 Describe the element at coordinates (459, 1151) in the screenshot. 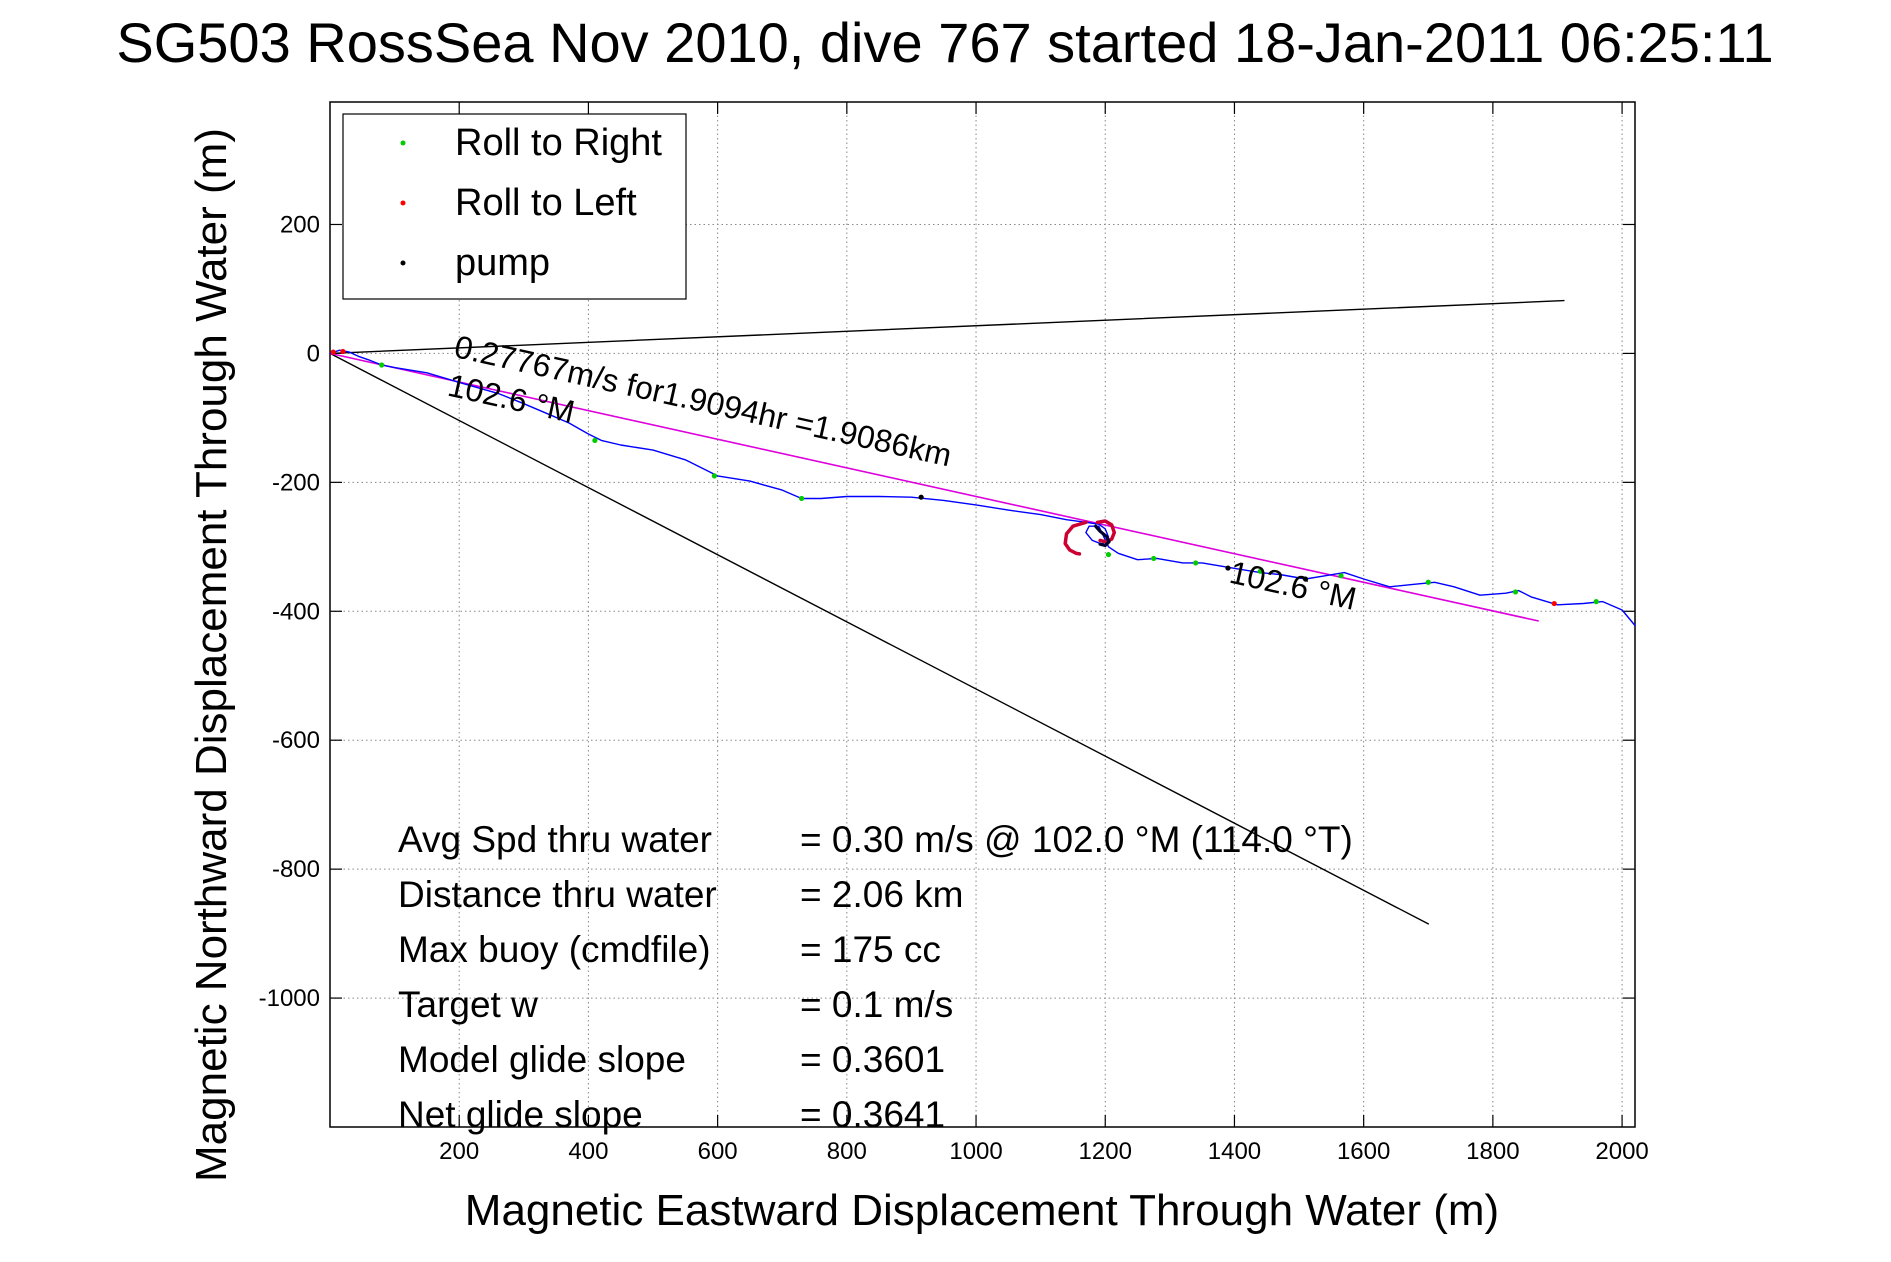

I see `x-tick-label: 200` at that location.